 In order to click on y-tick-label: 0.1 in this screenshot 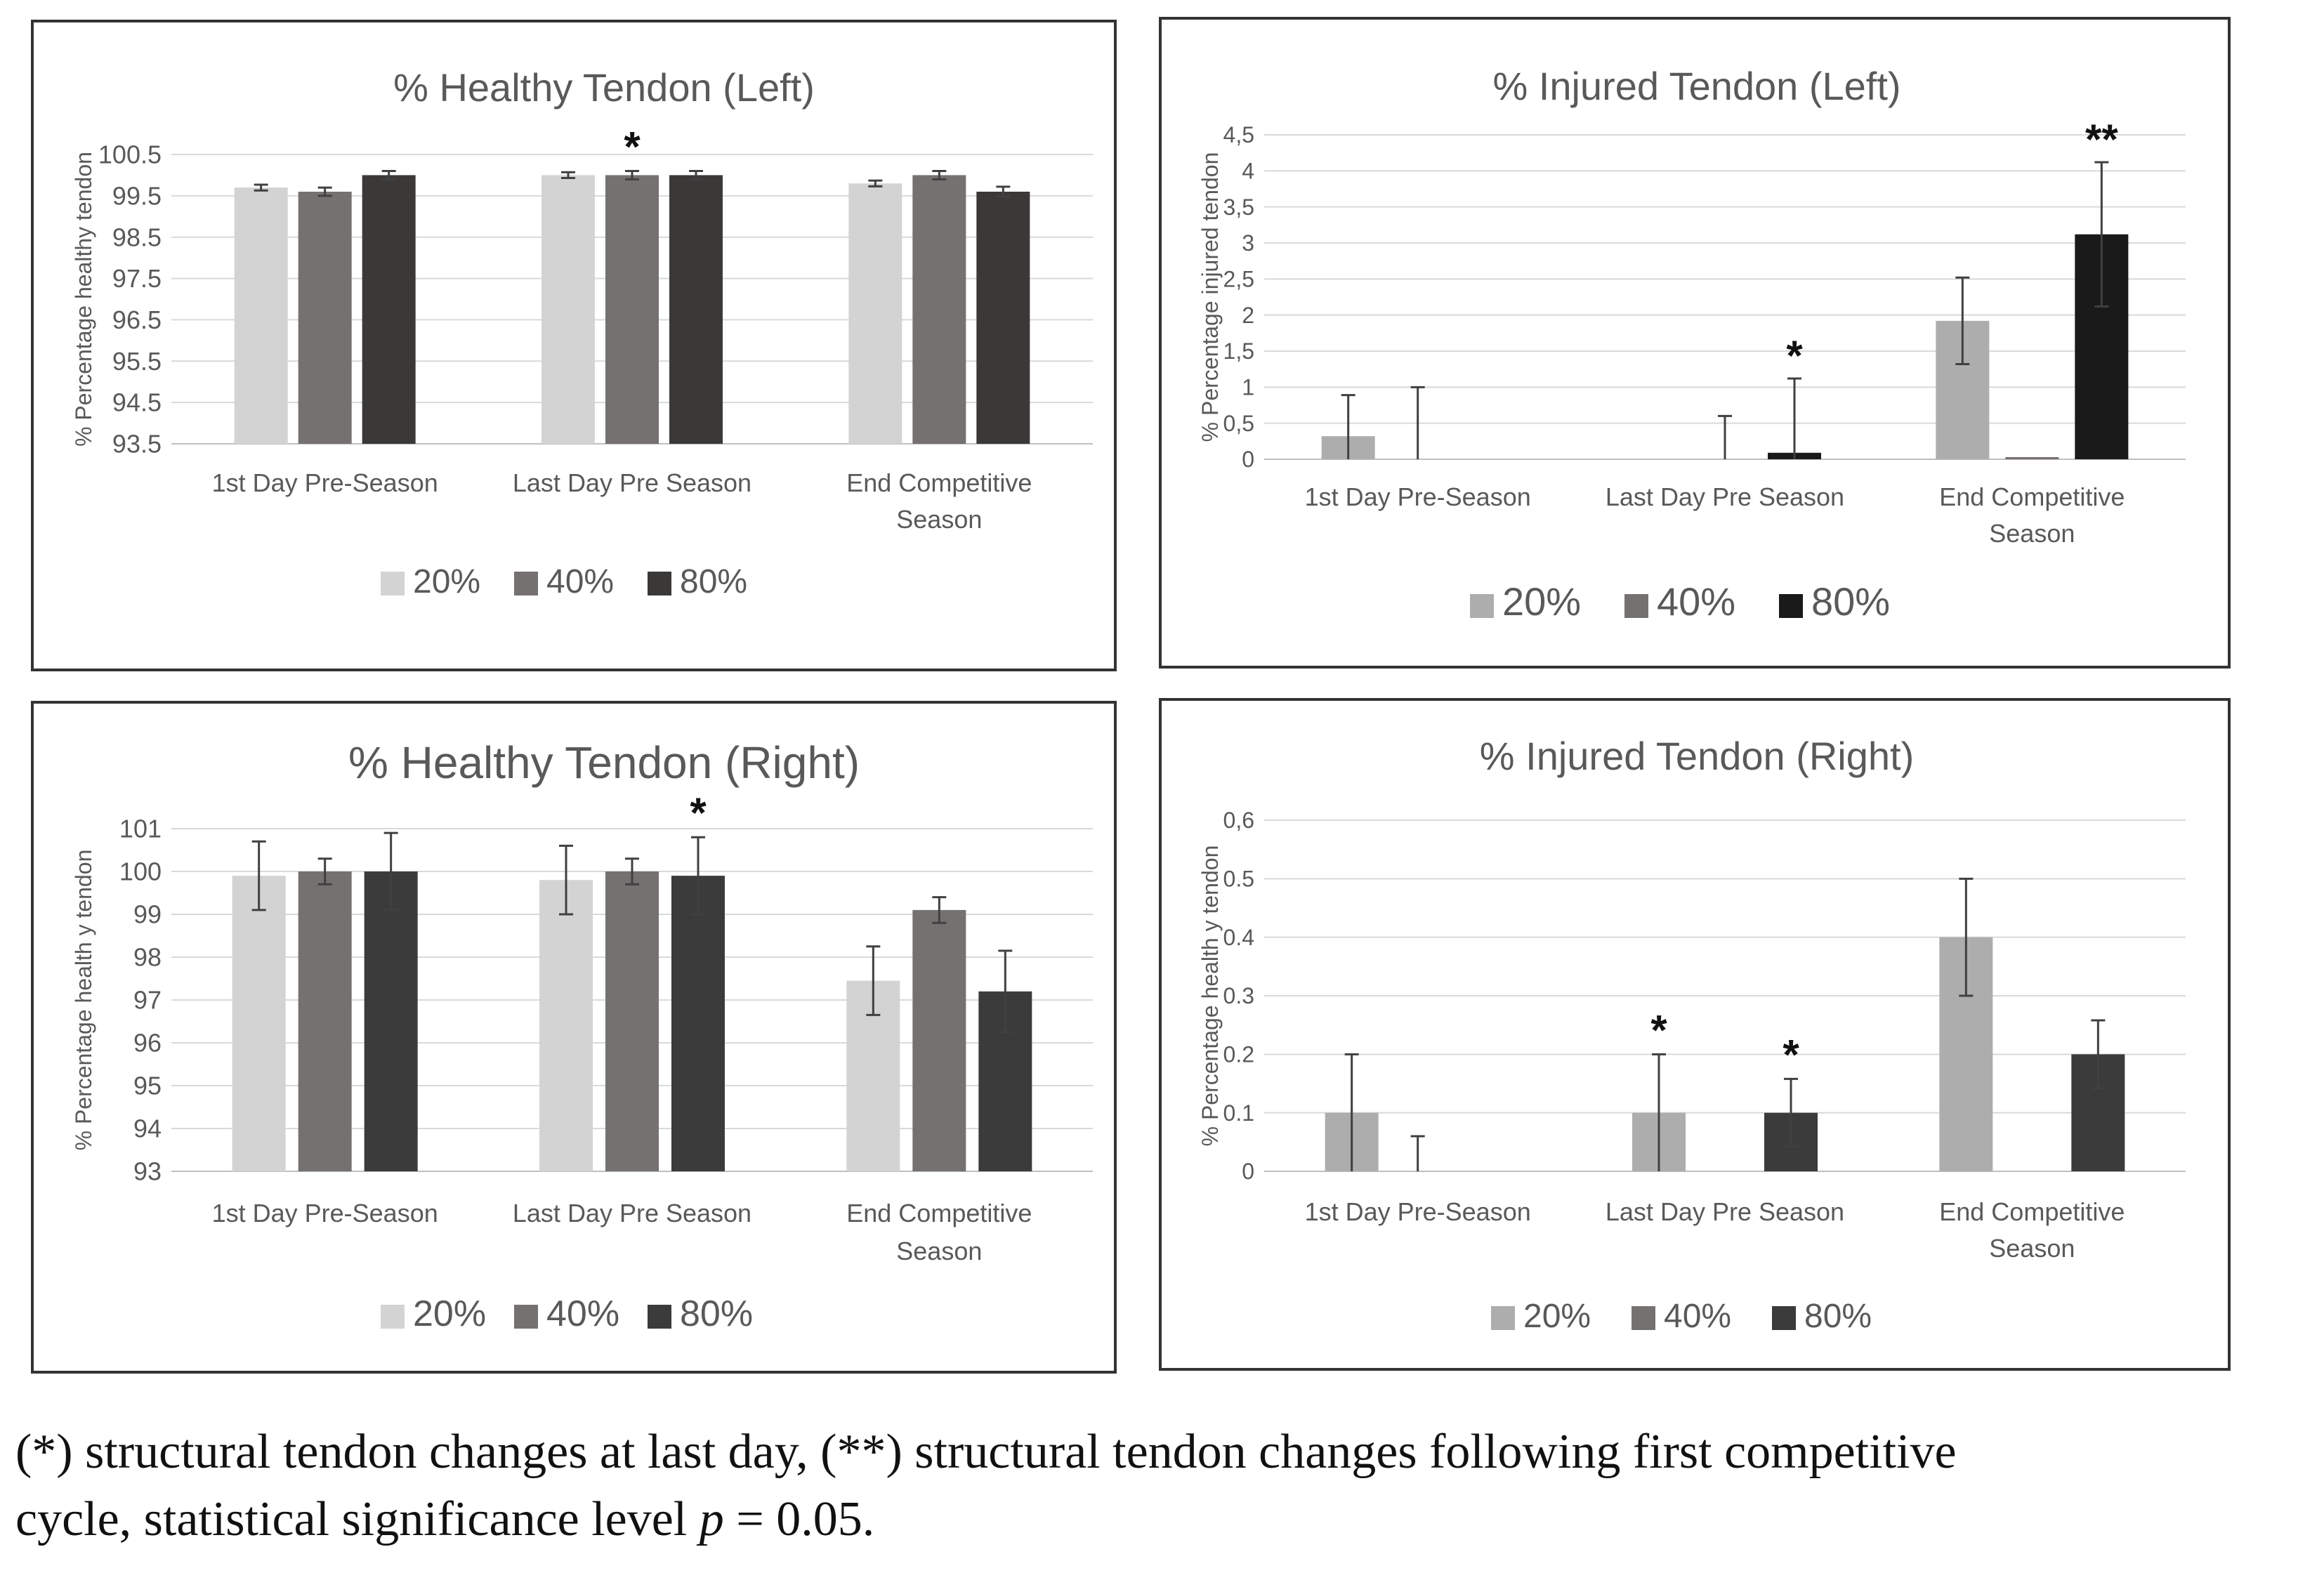, I will do `click(1238, 1113)`.